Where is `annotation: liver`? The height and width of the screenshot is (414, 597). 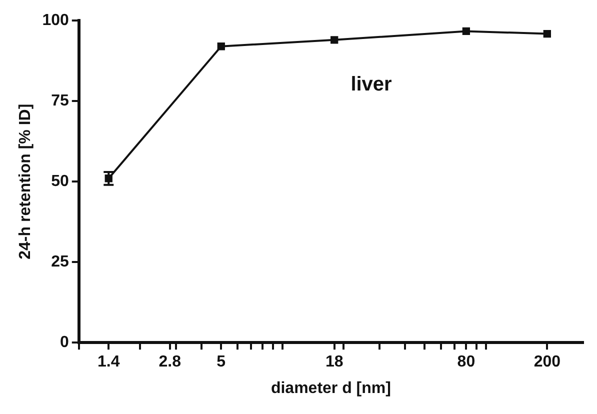 annotation: liver is located at coordinates (371, 85).